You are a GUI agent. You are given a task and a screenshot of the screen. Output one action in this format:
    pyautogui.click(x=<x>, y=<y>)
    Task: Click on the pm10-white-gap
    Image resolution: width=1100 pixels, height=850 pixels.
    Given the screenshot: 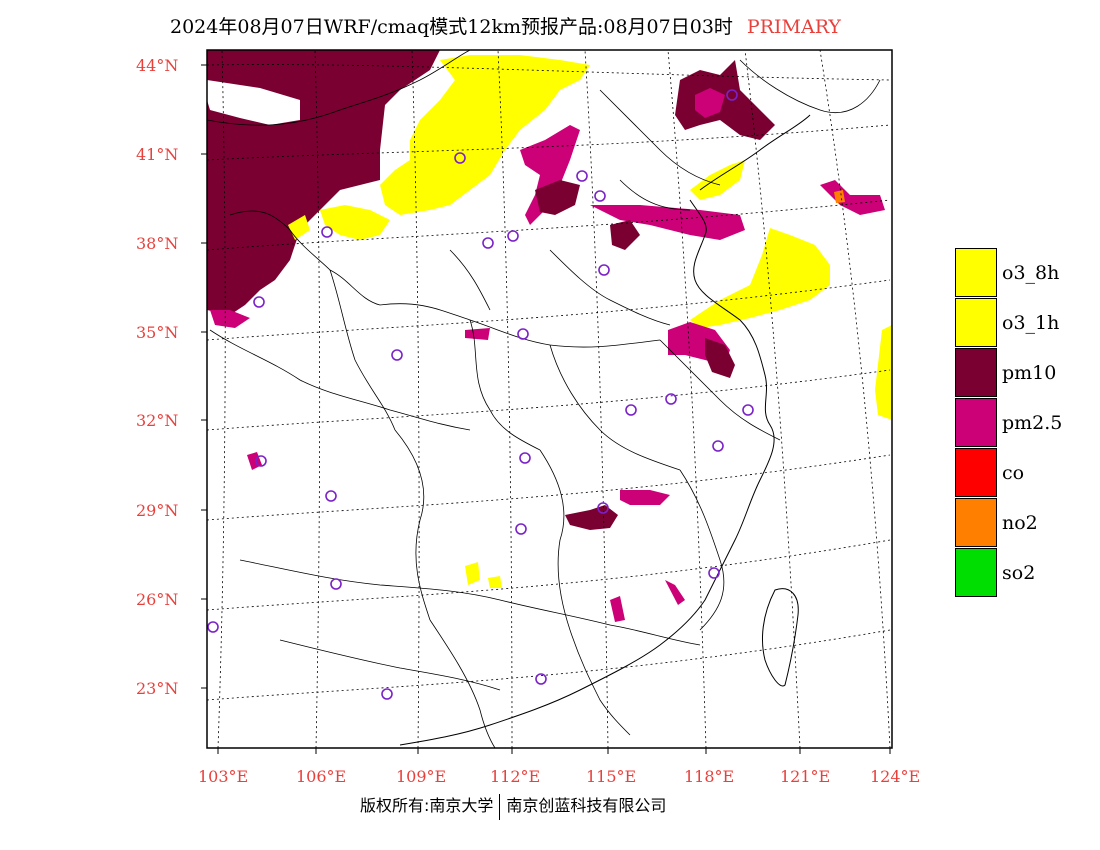 What is the action you would take?
    pyautogui.click(x=253, y=102)
    